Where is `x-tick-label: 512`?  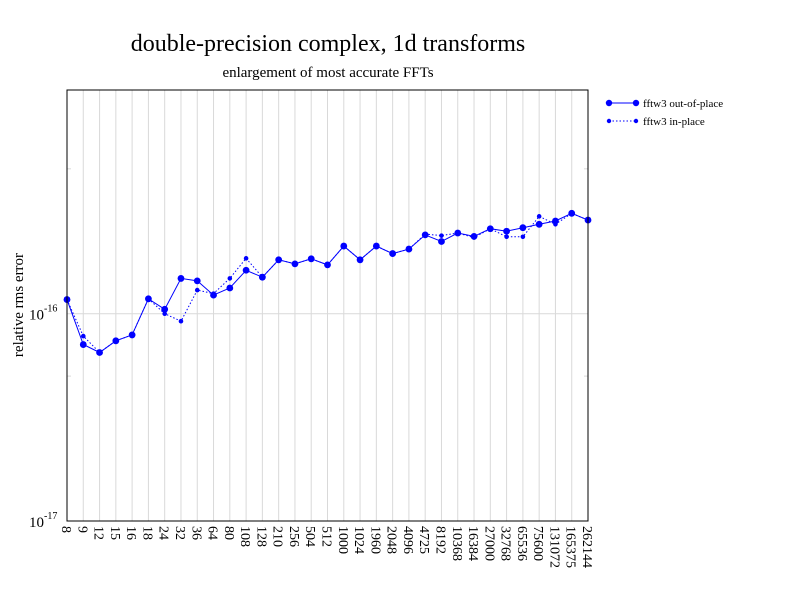 x-tick-label: 512 is located at coordinates (326, 536).